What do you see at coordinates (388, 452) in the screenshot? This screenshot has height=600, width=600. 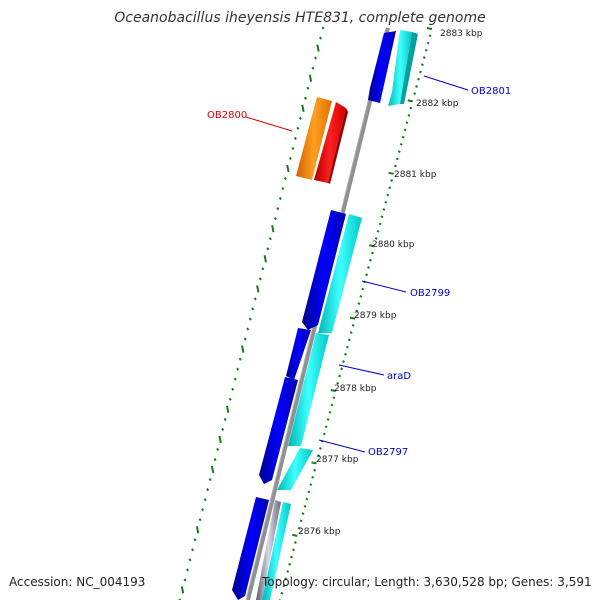 I see `gene-label-OB2797: OB2797` at bounding box center [388, 452].